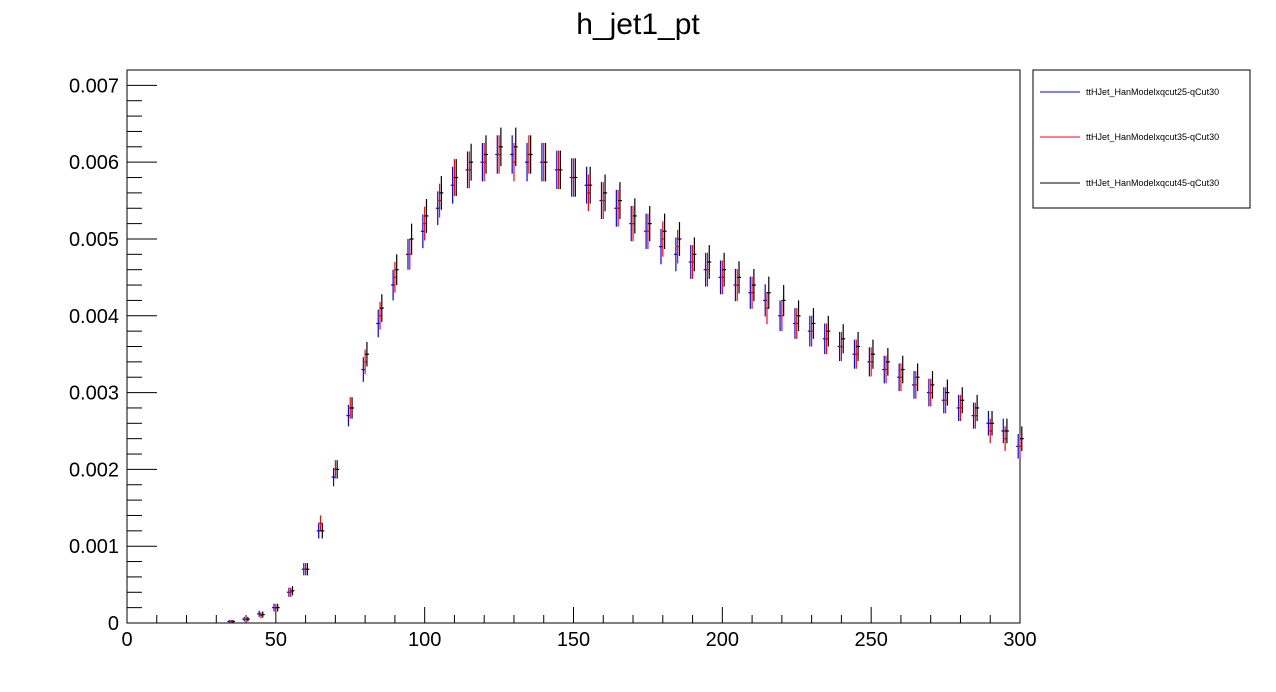 The height and width of the screenshot is (692, 1276). I want to click on x-tick-label: 300, so click(1019, 640).